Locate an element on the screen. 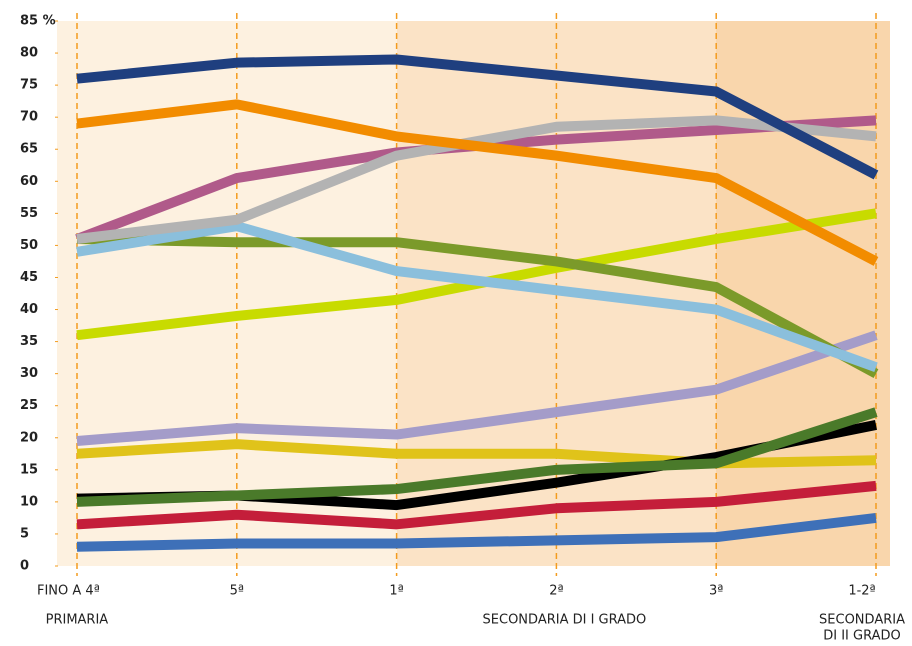  y-tick-label: 5 is located at coordinates (24, 533).